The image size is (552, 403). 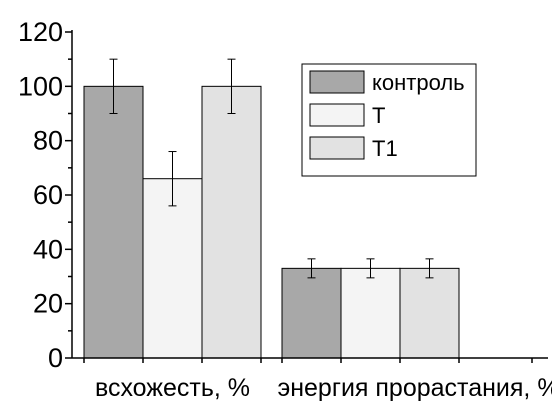 I want to click on y-tick-label-3: 60, so click(x=48, y=195).